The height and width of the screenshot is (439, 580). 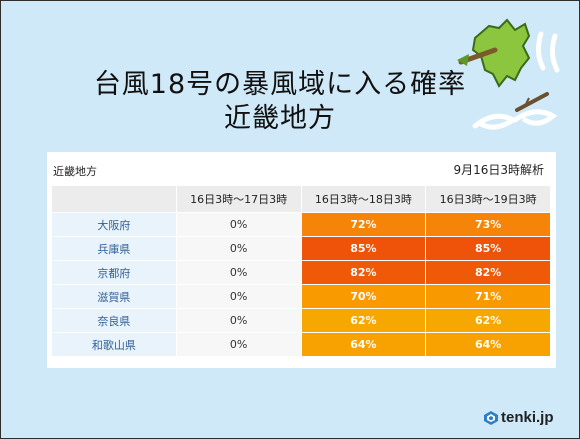 What do you see at coordinates (114, 272) in the screenshot?
I see `prefecture-link: 京都府` at bounding box center [114, 272].